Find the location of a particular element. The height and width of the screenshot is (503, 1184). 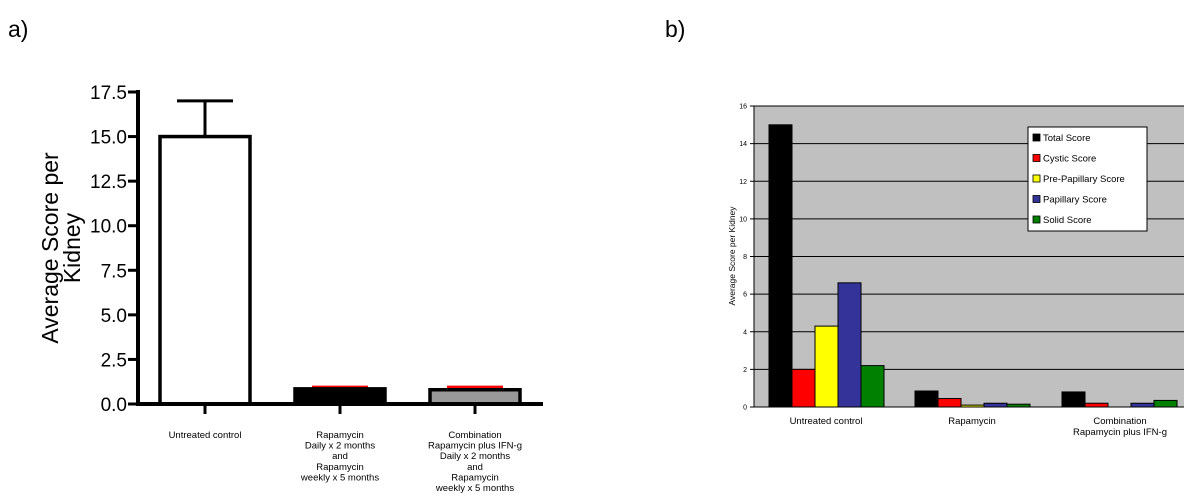

y-tick-label-6: 12 is located at coordinates (743, 182).